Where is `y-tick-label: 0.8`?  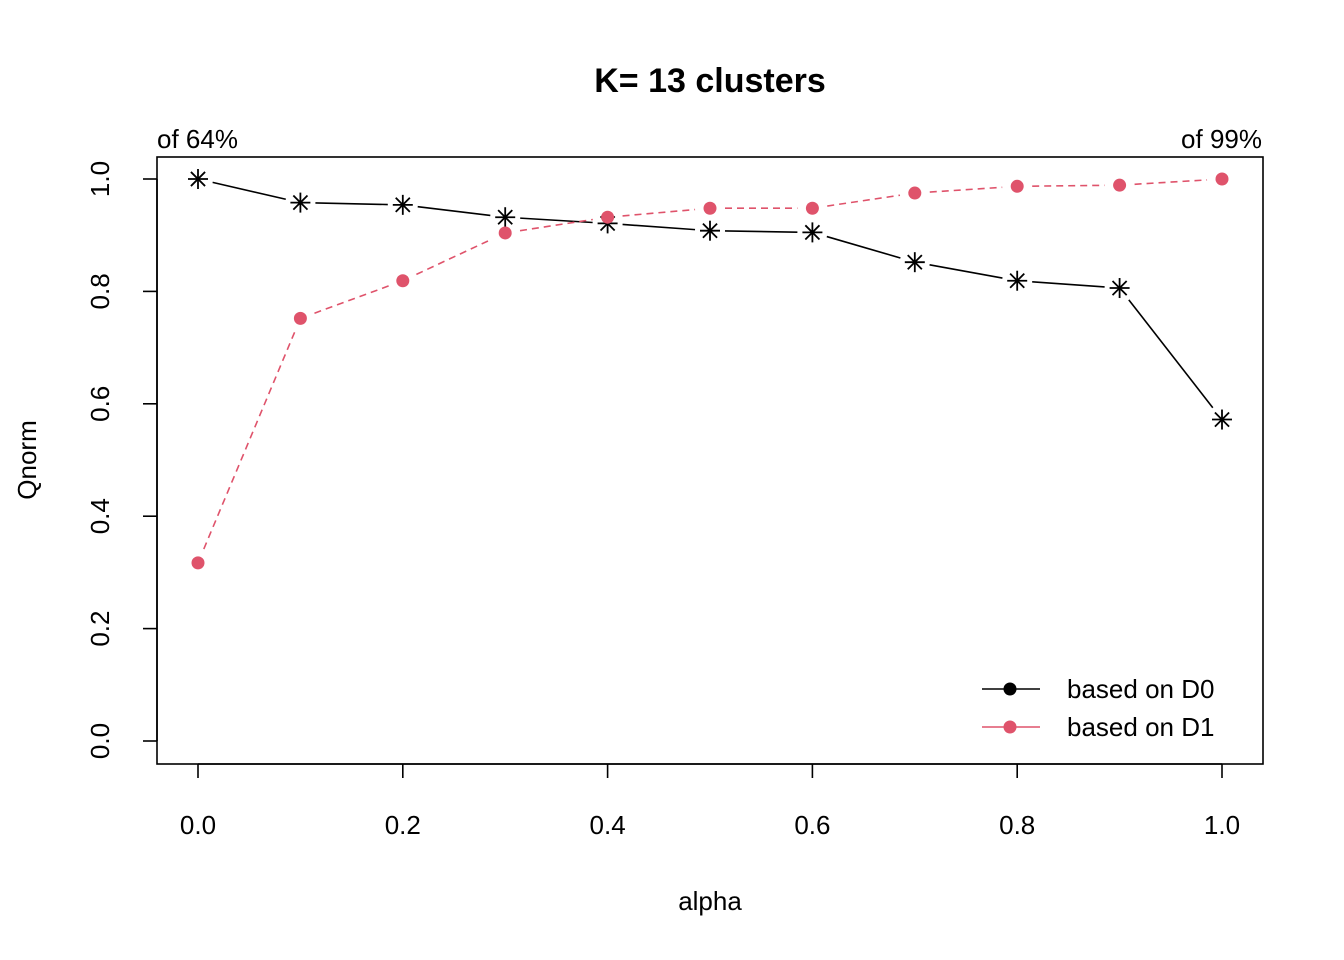 y-tick-label: 0.8 is located at coordinates (100, 291).